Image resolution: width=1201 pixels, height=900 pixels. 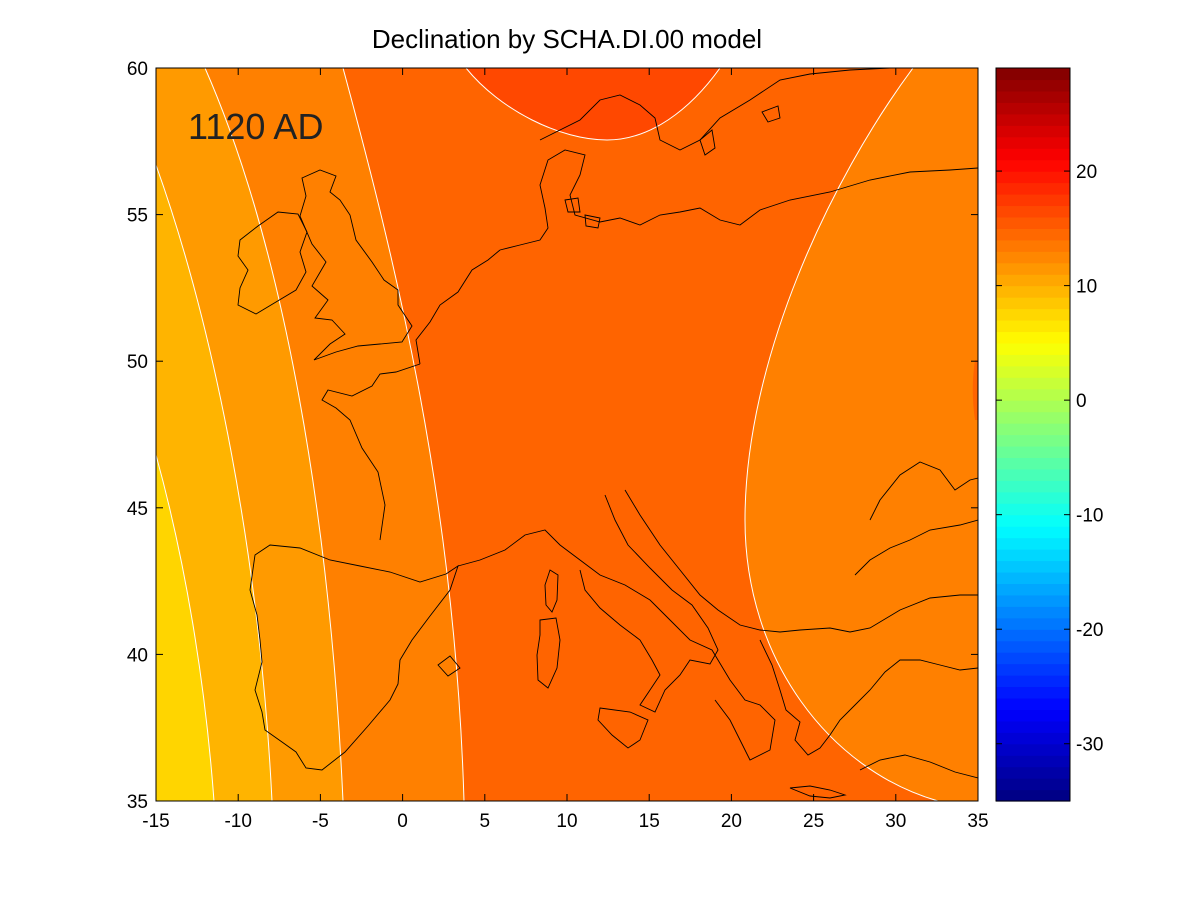 What do you see at coordinates (818, 792) in the screenshot?
I see `coastline-crete` at bounding box center [818, 792].